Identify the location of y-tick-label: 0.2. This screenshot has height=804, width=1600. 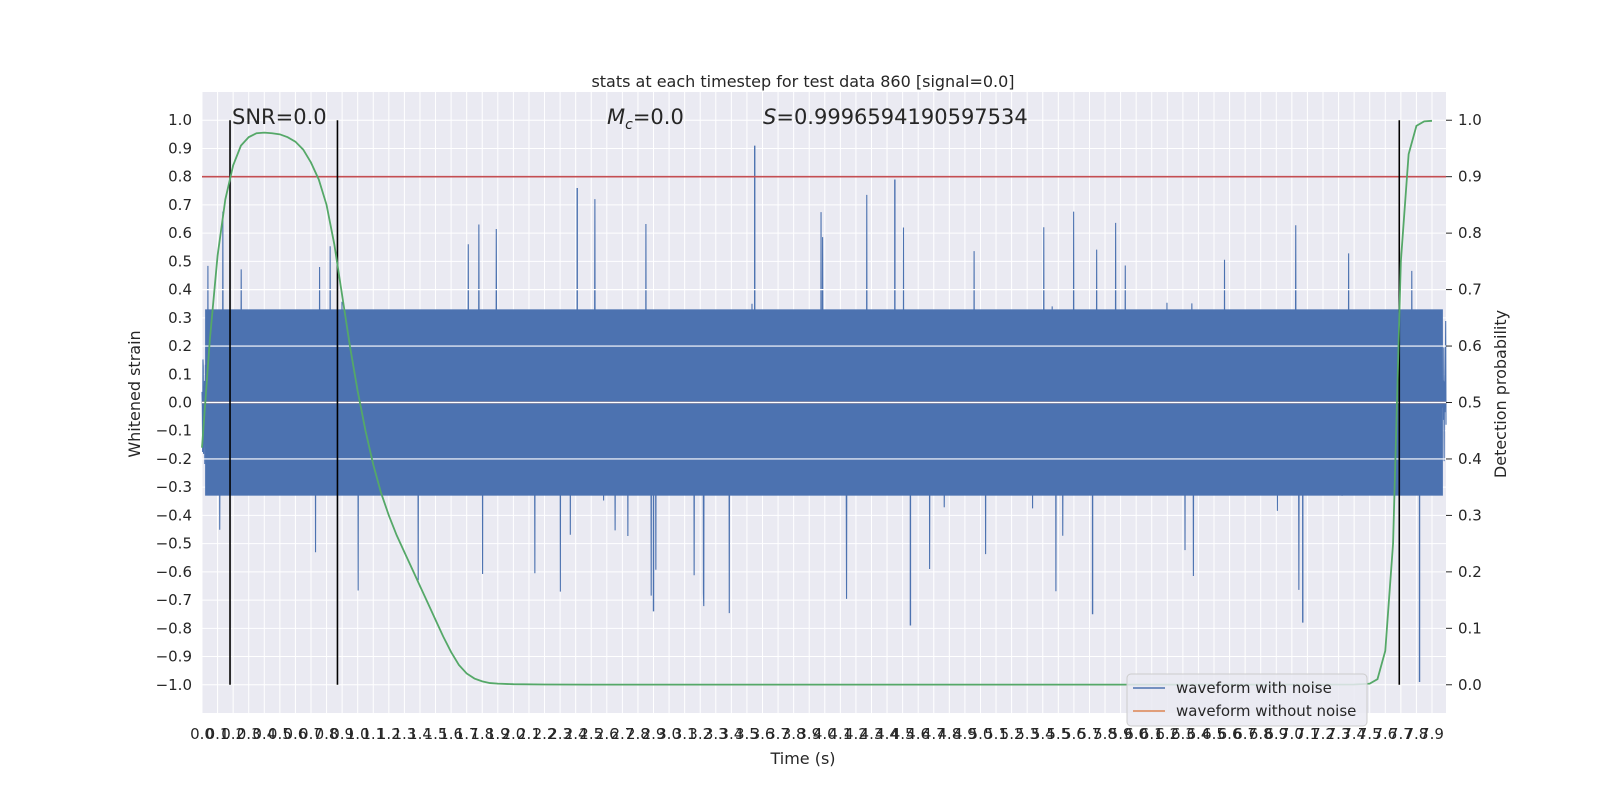
(180, 346).